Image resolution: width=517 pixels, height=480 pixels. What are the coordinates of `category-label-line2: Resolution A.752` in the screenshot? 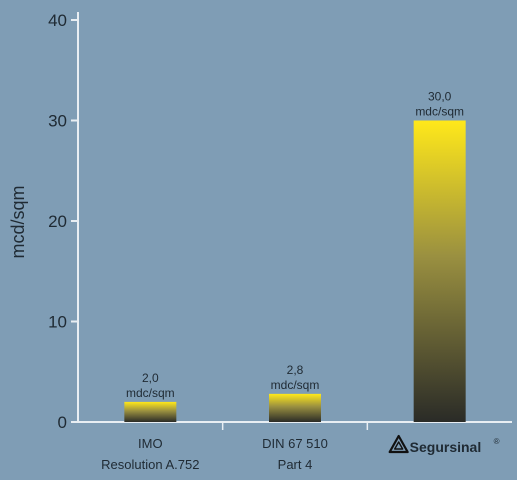 It's located at (150, 464).